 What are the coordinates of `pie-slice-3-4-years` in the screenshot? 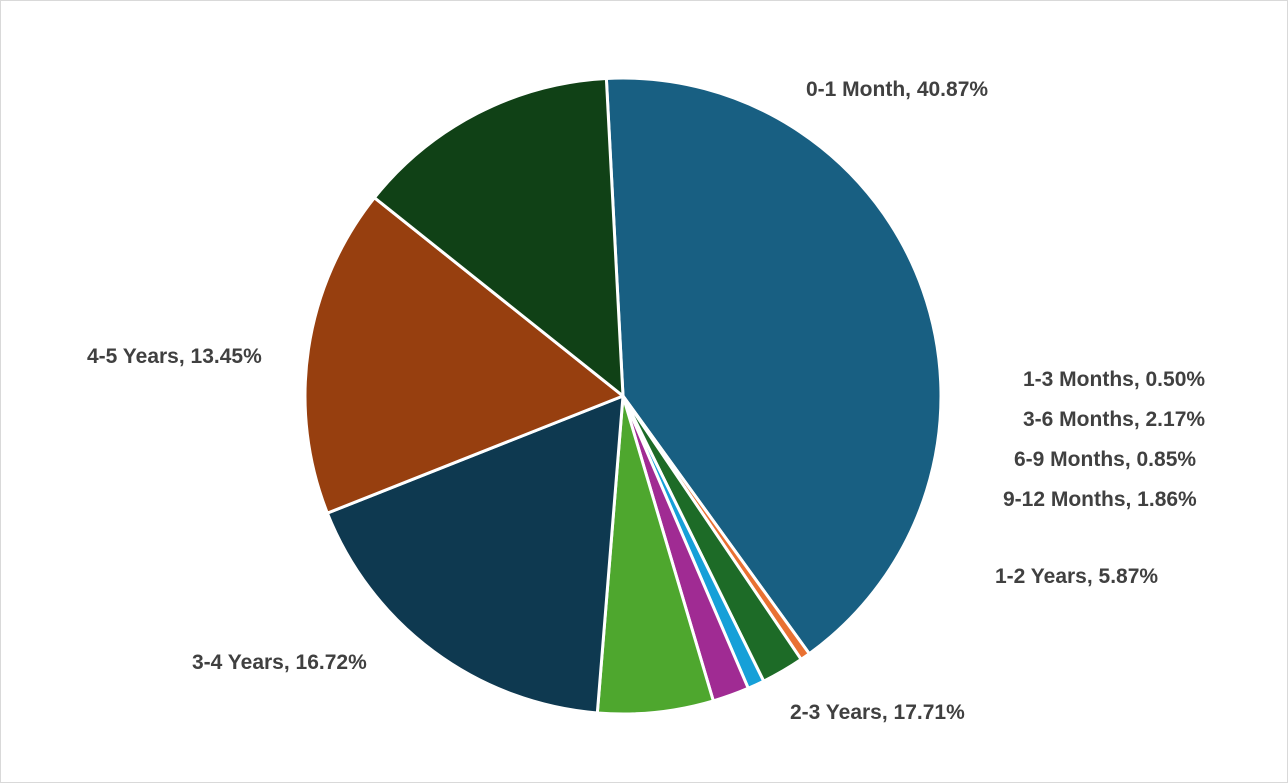 It's located at (464, 355).